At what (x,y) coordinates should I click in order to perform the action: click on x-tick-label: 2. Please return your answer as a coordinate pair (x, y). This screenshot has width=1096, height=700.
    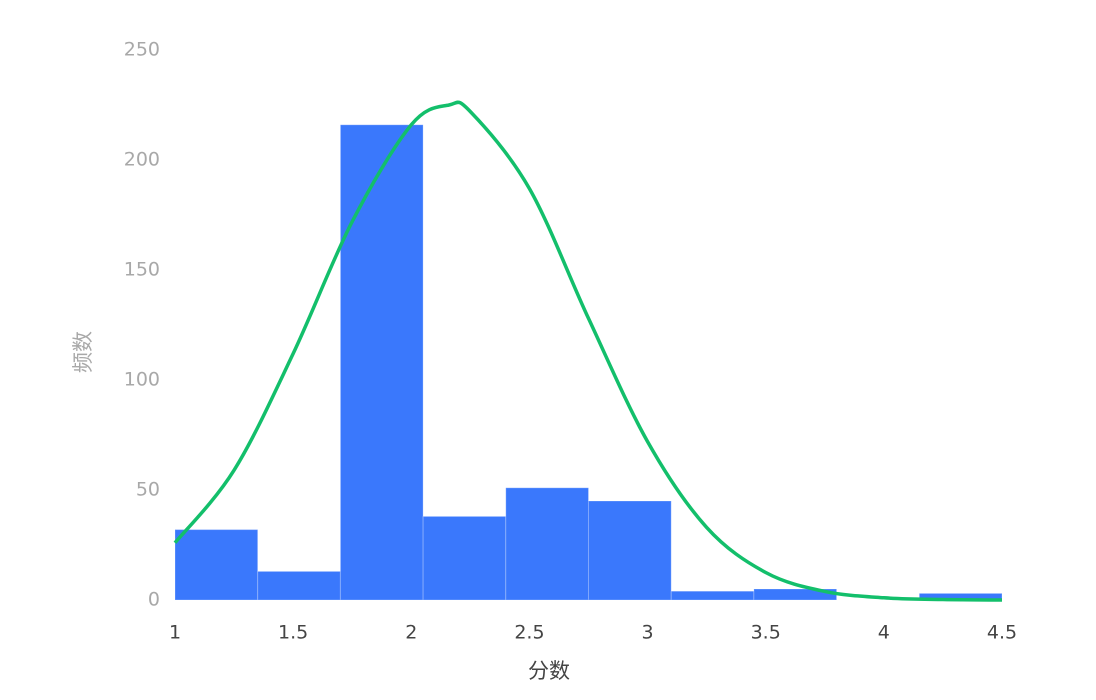
    Looking at the image, I should click on (411, 633).